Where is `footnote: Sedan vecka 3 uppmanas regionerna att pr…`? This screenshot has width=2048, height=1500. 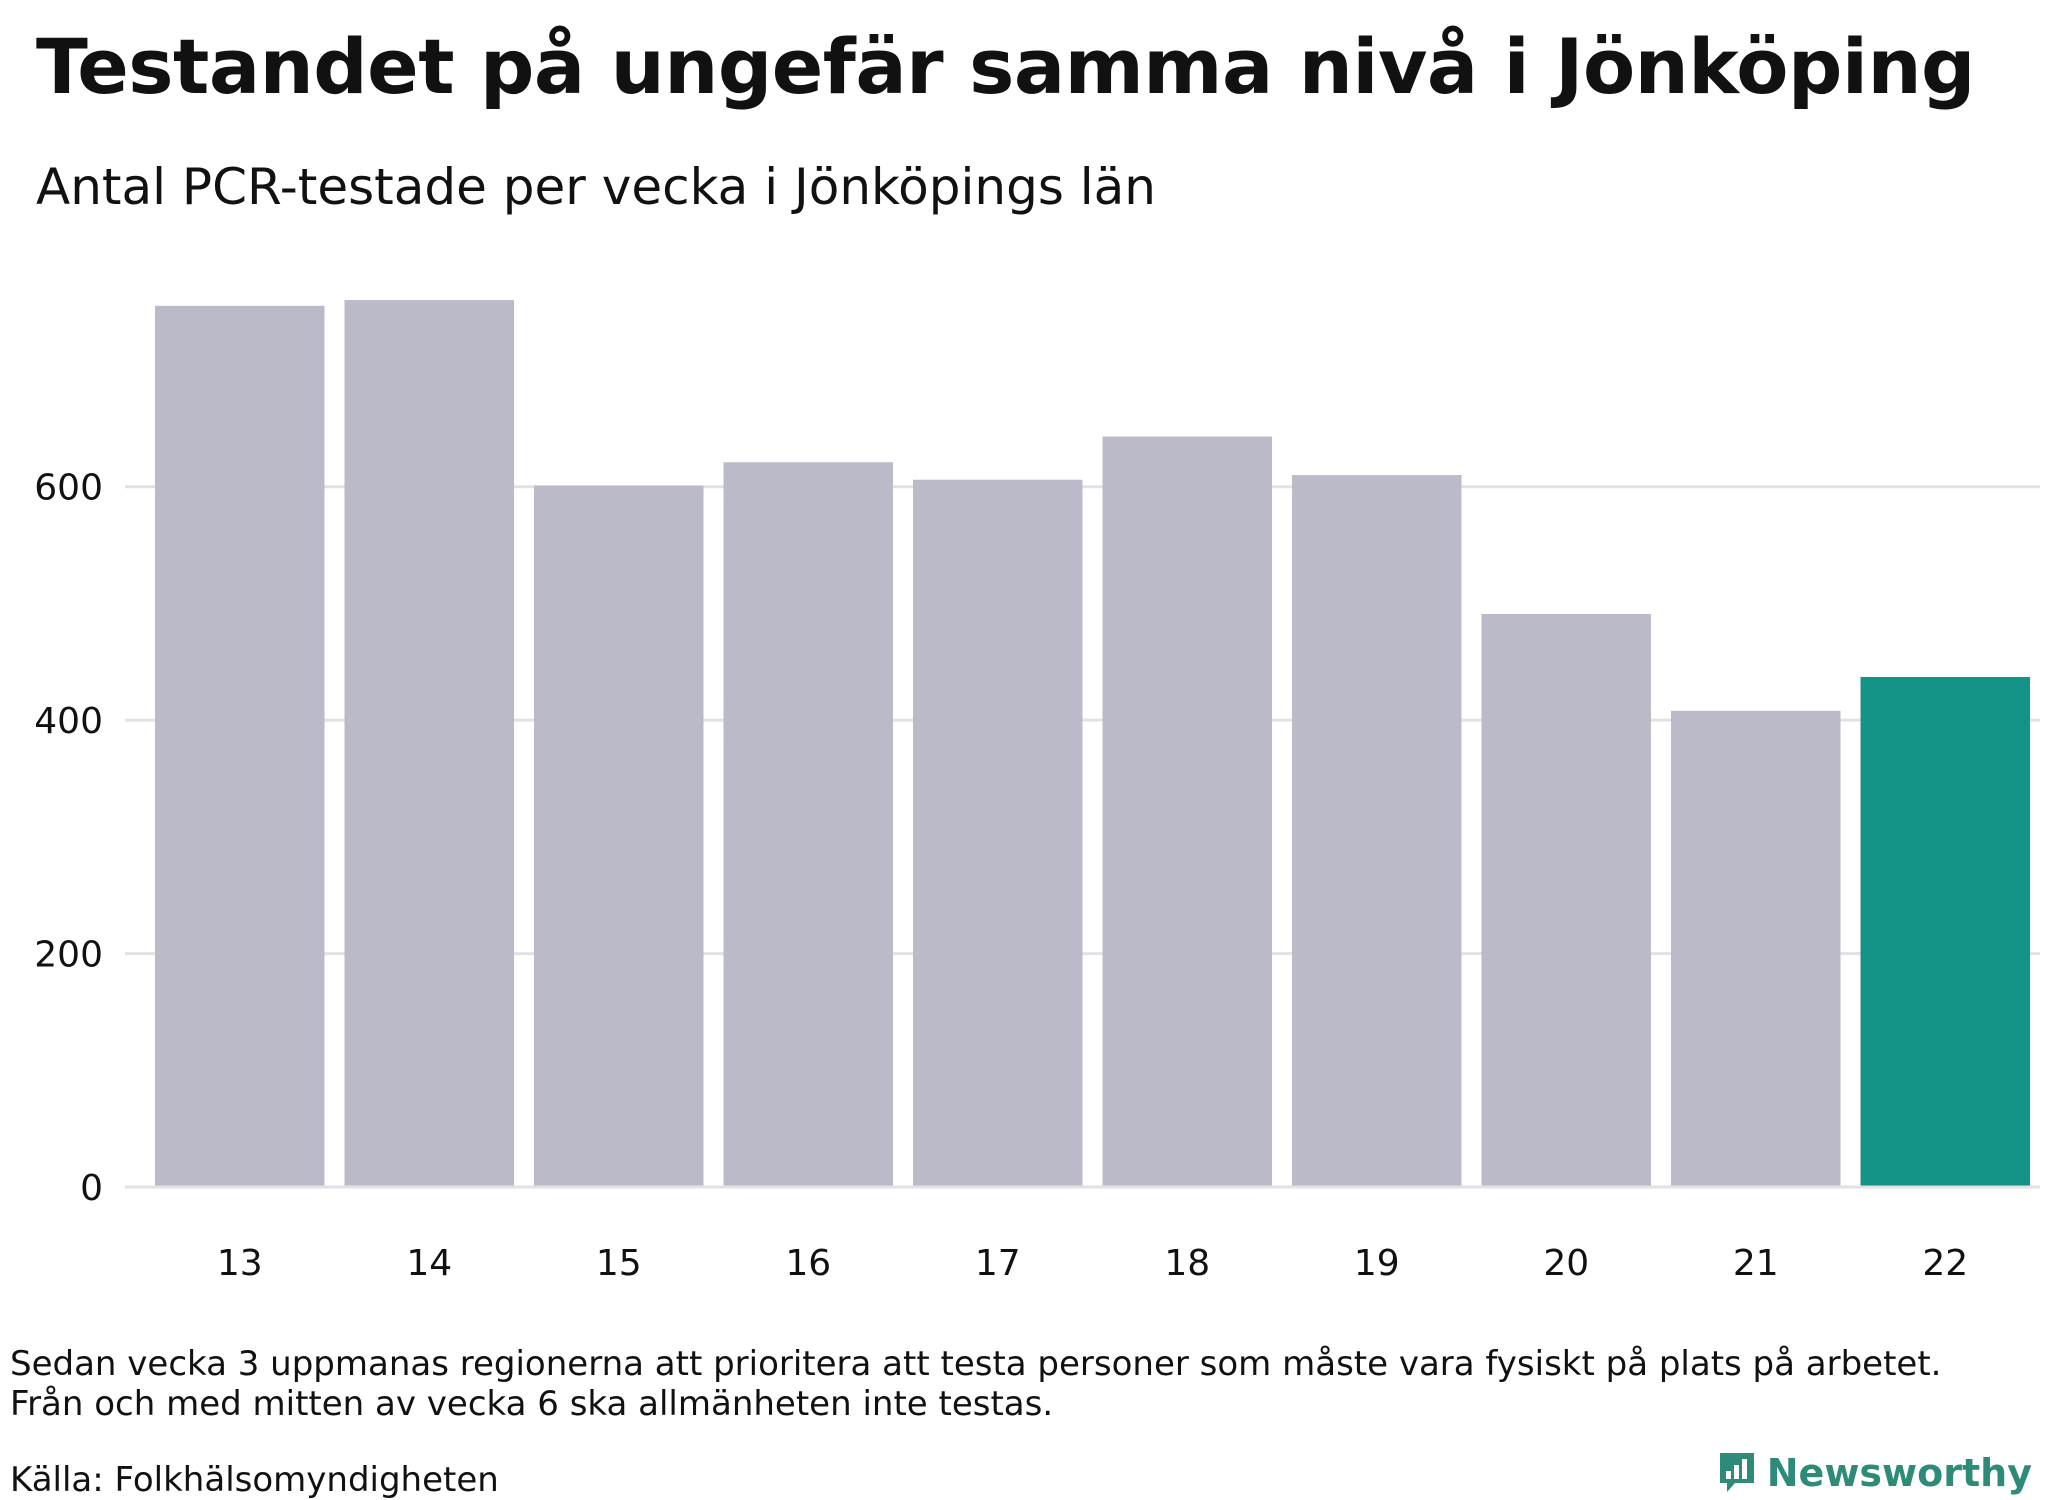
footnote: Sedan vecka 3 uppmanas regionerna att pr… is located at coordinates (975, 1384).